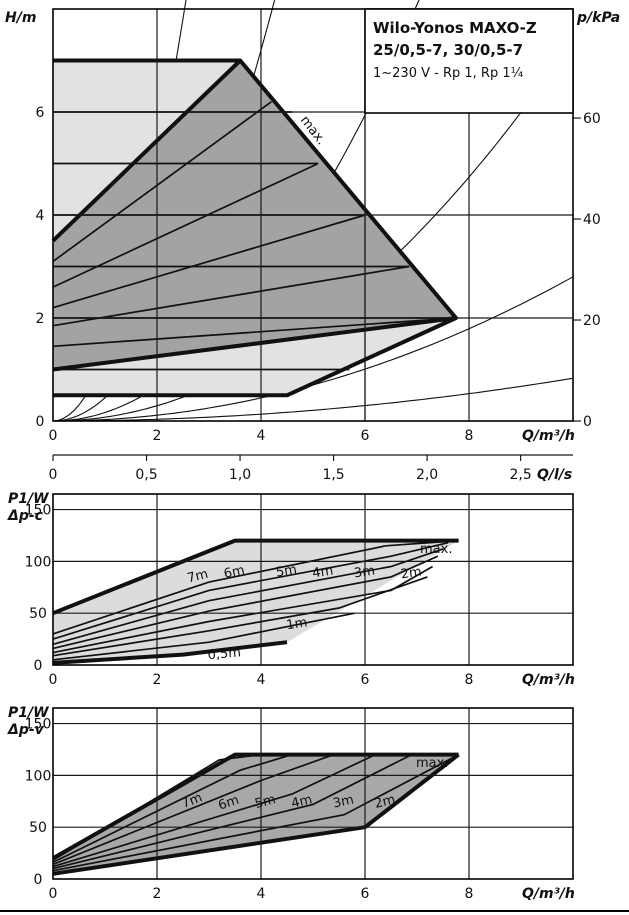  What do you see at coordinates (53, 475) in the screenshot?
I see `ls-tick-label: 0` at bounding box center [53, 475].